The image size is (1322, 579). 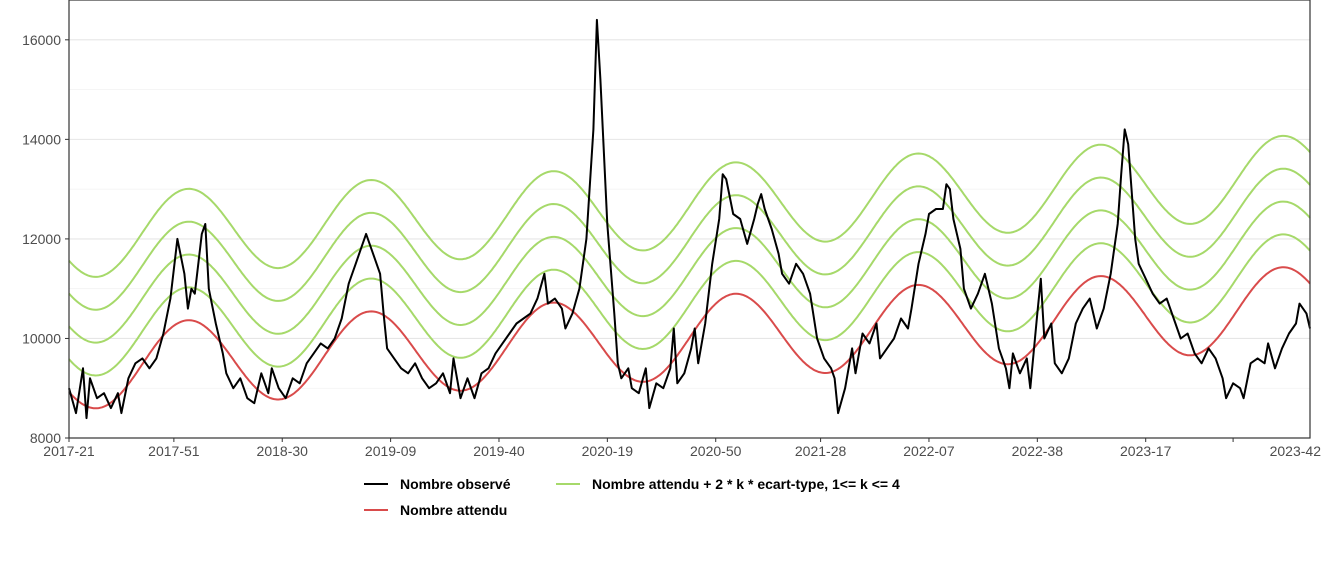 I want to click on x-tick-label-4: 2019-40, so click(x=499, y=451).